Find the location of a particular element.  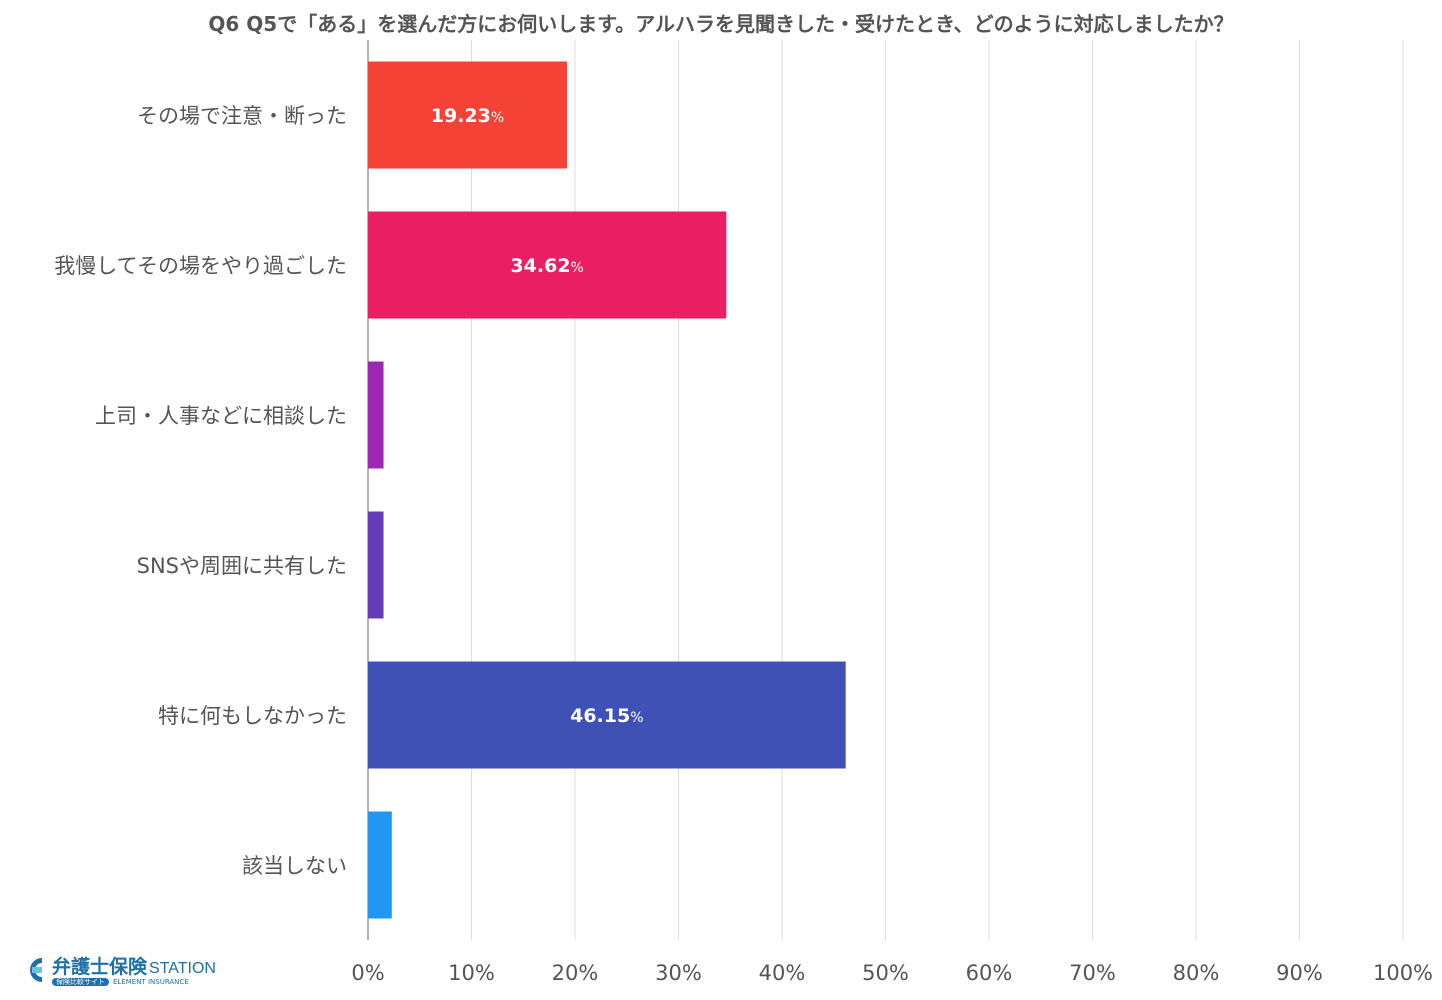

x-tick-label: 50% is located at coordinates (885, 973).